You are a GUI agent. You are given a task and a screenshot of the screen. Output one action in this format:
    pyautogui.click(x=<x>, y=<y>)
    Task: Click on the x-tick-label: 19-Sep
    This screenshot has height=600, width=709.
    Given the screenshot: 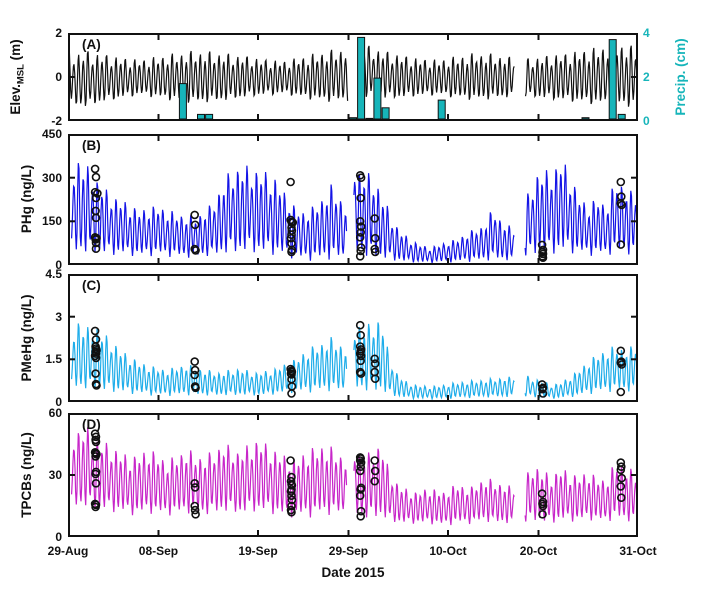 What is the action you would take?
    pyautogui.click(x=258, y=551)
    